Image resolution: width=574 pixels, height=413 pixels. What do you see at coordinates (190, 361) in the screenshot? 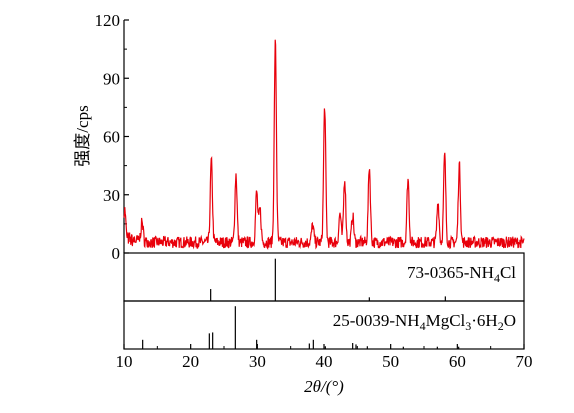
I see `x-tick-label: 20` at bounding box center [190, 361].